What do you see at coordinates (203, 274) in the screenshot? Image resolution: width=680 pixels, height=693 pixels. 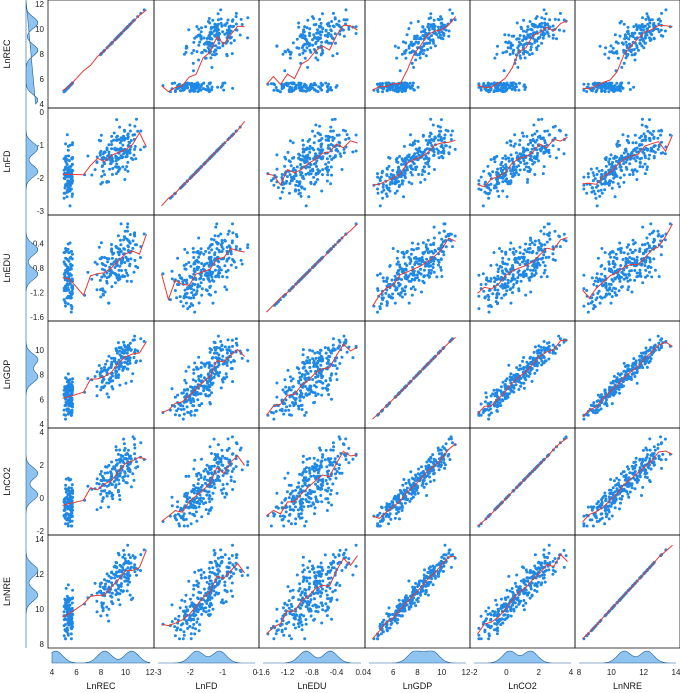 I see `fit-line-LnEDU-vs-LnFD` at bounding box center [203, 274].